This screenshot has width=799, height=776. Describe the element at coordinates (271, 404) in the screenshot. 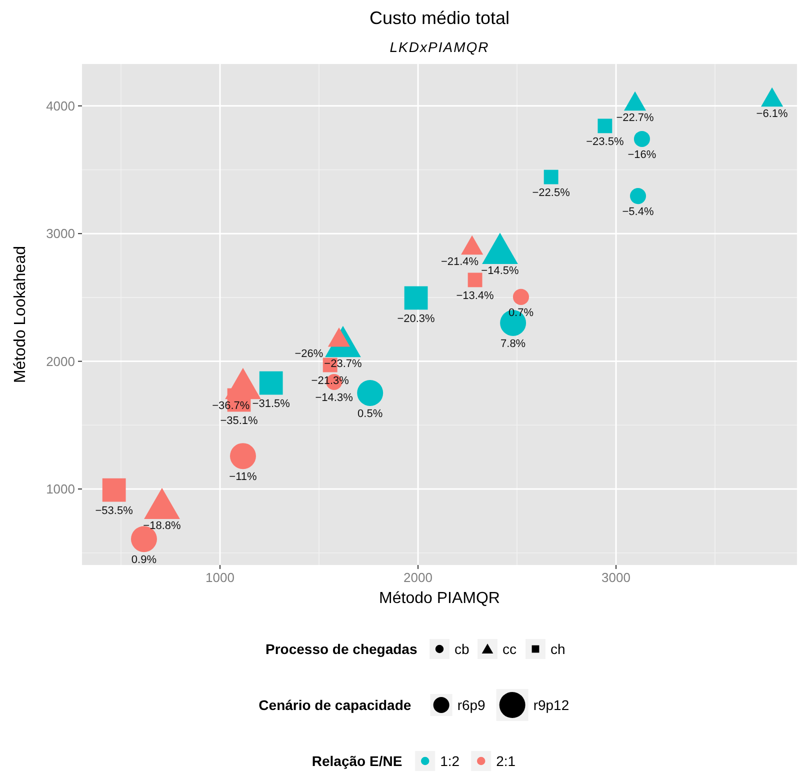

I see `annotation: −31.5%` at that location.